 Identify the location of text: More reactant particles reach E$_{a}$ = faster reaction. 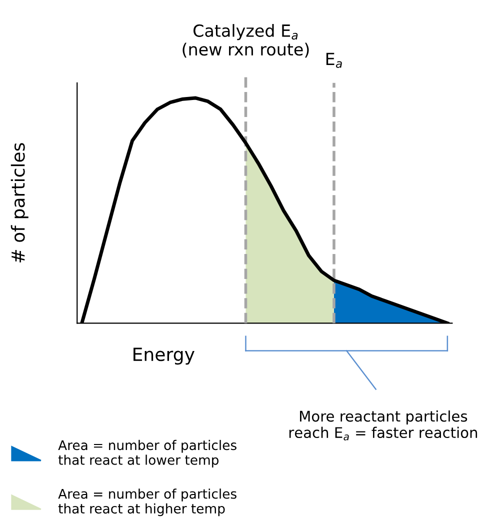
(383, 425).